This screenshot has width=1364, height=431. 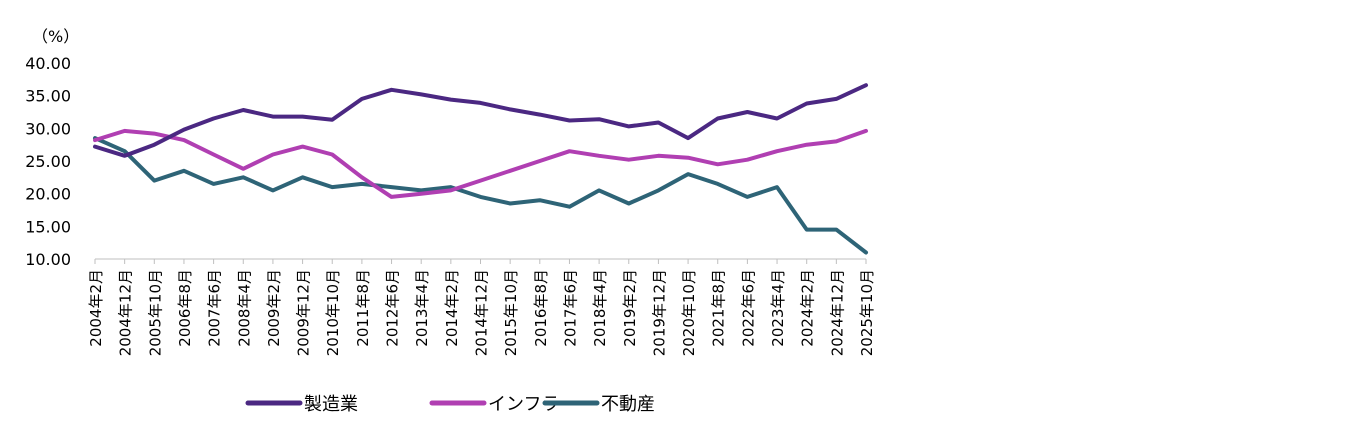 I want to click on x-tick-label: 2014年12月, so click(x=482, y=312).